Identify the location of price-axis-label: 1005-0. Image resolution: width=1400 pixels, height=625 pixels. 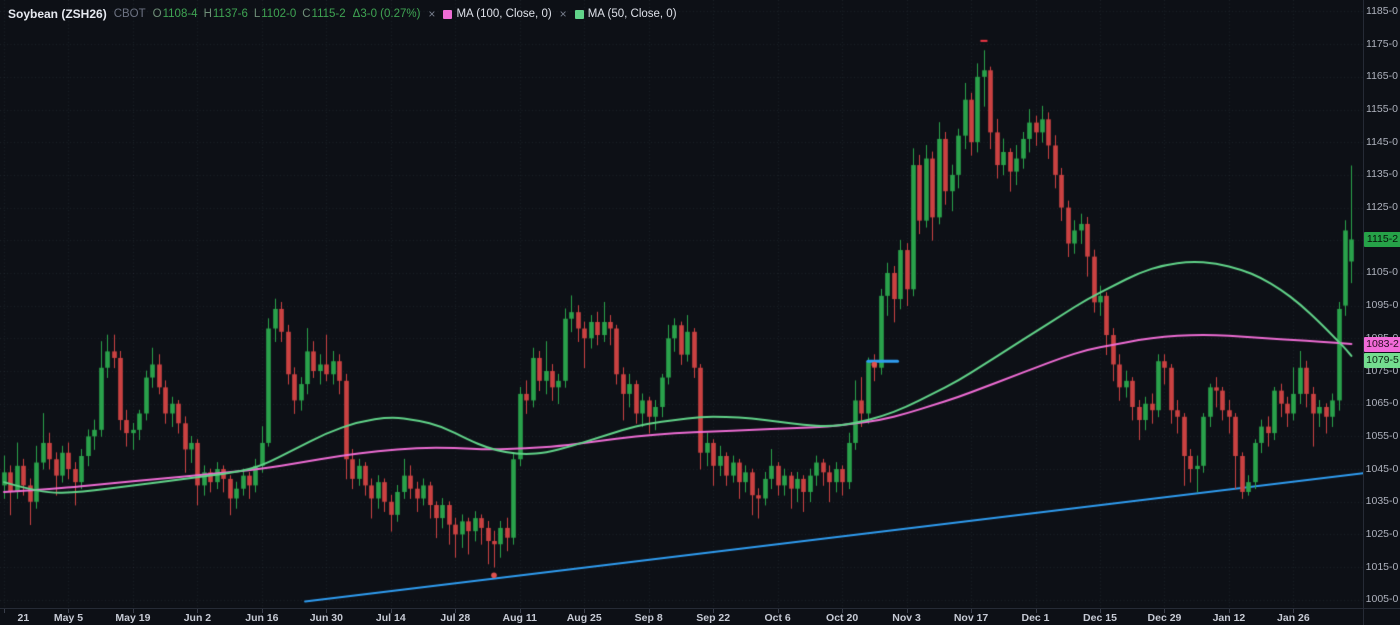
(1382, 599).